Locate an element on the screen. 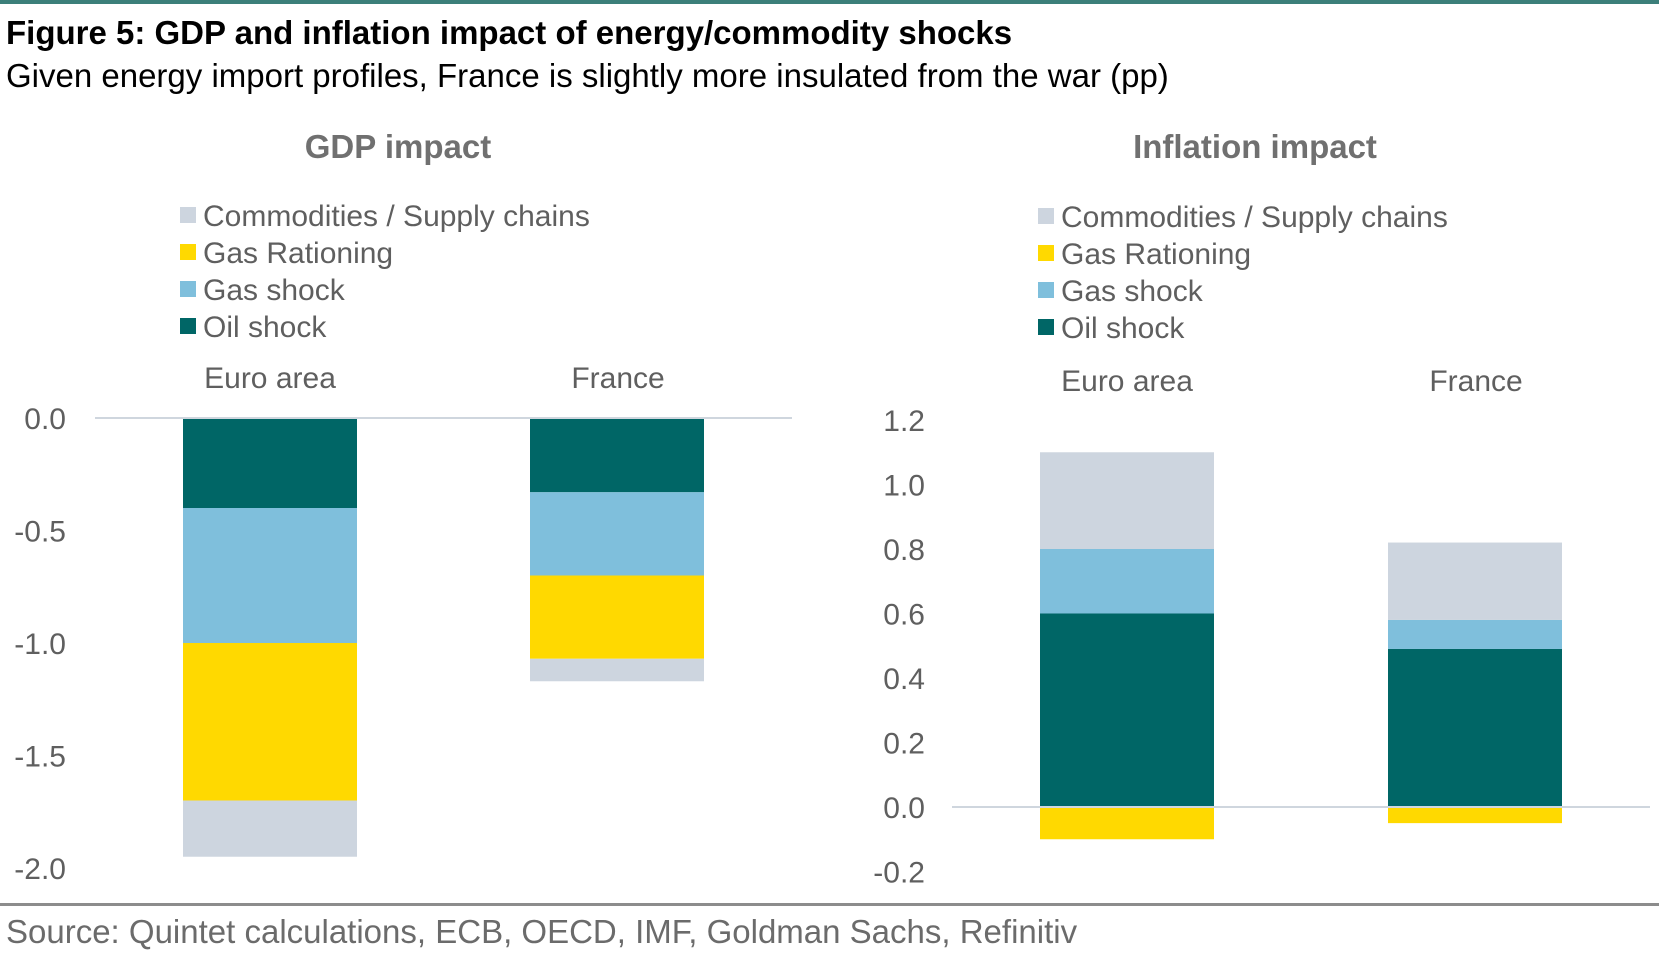  y-tick-label: -2.0 is located at coordinates (40, 869).